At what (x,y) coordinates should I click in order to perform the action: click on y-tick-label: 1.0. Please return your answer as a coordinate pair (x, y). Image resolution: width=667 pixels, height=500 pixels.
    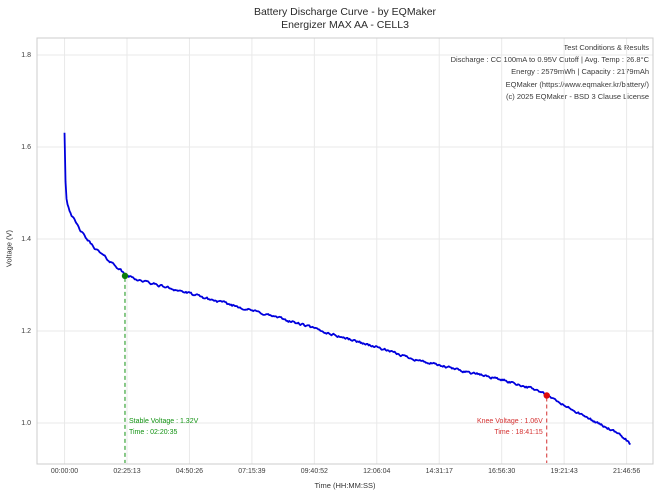
    Looking at the image, I should click on (26, 423).